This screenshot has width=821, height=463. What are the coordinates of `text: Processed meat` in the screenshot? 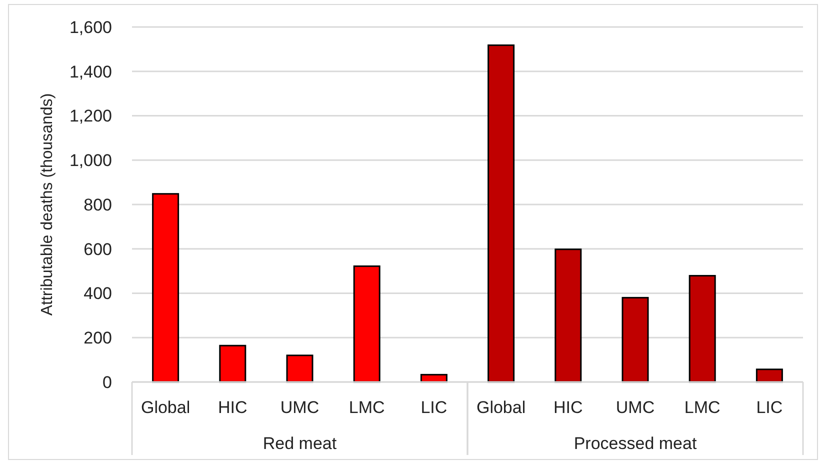 It's located at (635, 443).